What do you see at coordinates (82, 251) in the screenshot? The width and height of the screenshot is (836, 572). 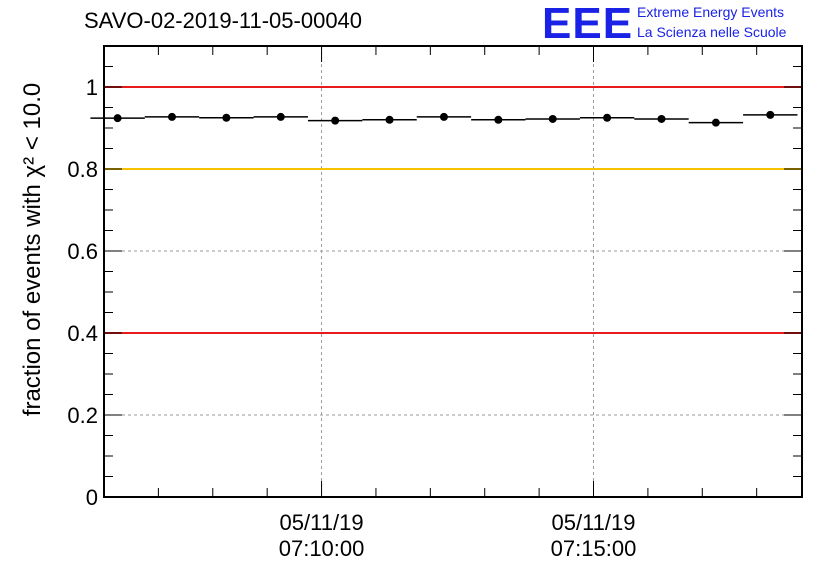 I see `y-tick-label: 0.6` at bounding box center [82, 251].